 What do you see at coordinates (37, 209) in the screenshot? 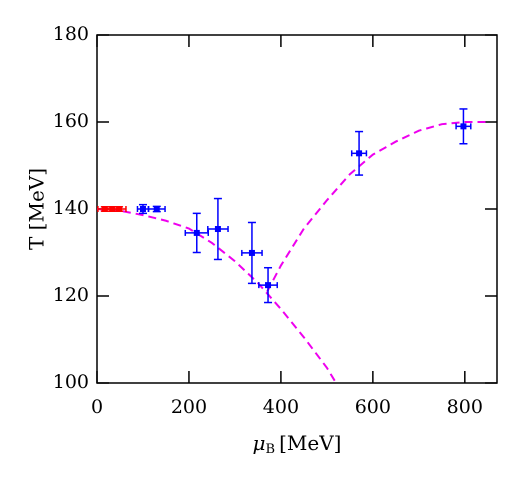
I see `y-axis-title: T [MeV]` at bounding box center [37, 209].